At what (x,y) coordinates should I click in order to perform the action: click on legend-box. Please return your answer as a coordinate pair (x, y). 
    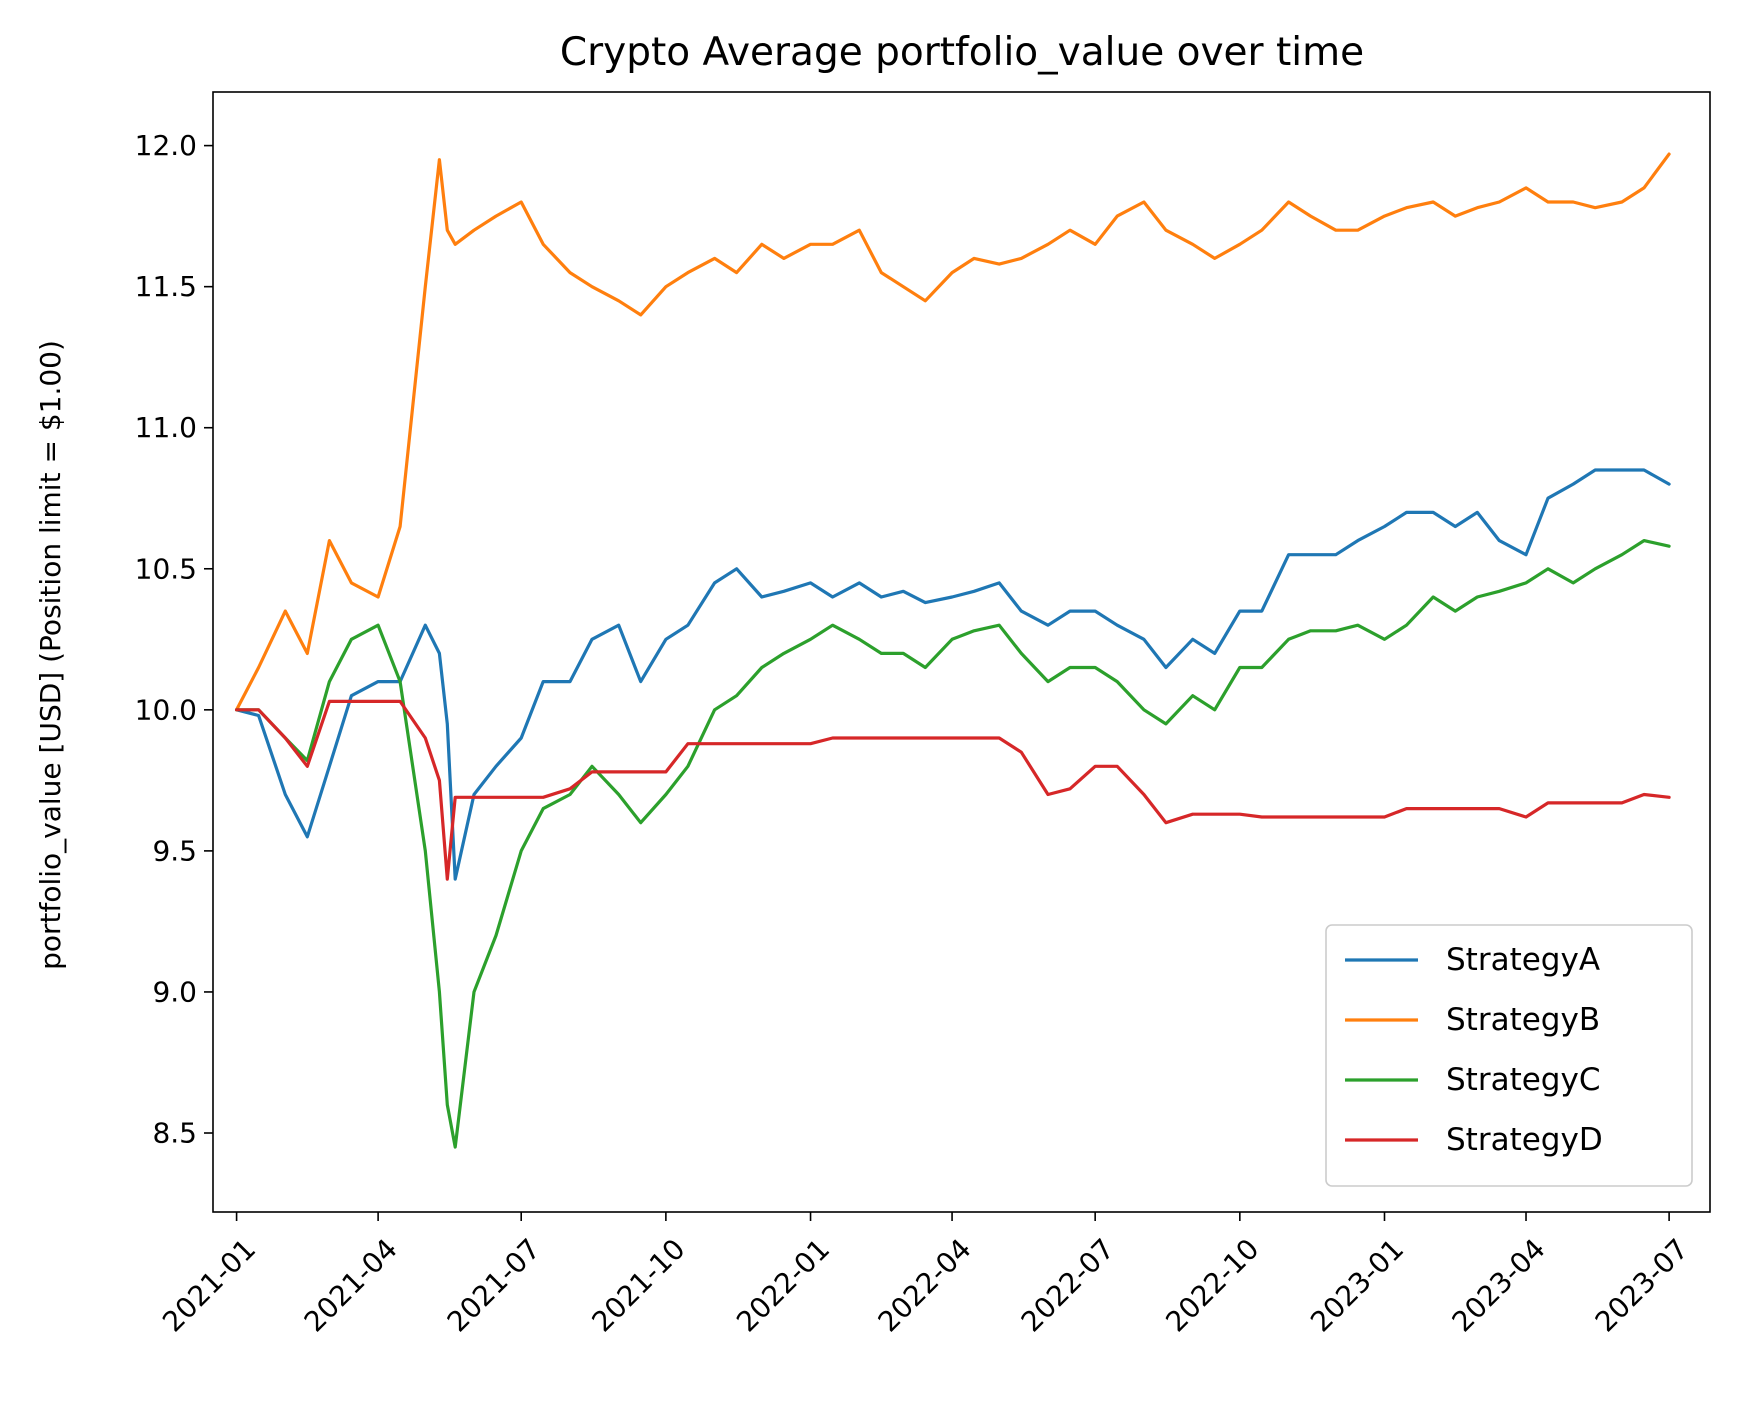
    Looking at the image, I should click on (1509, 1055).